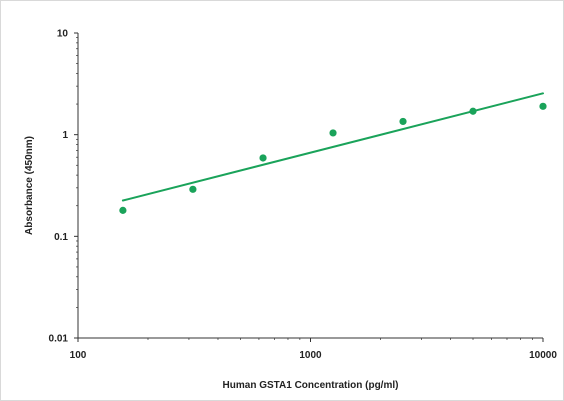 Image resolution: width=564 pixels, height=401 pixels. What do you see at coordinates (310, 355) in the screenshot?
I see `x-tick-label: 1000` at bounding box center [310, 355].